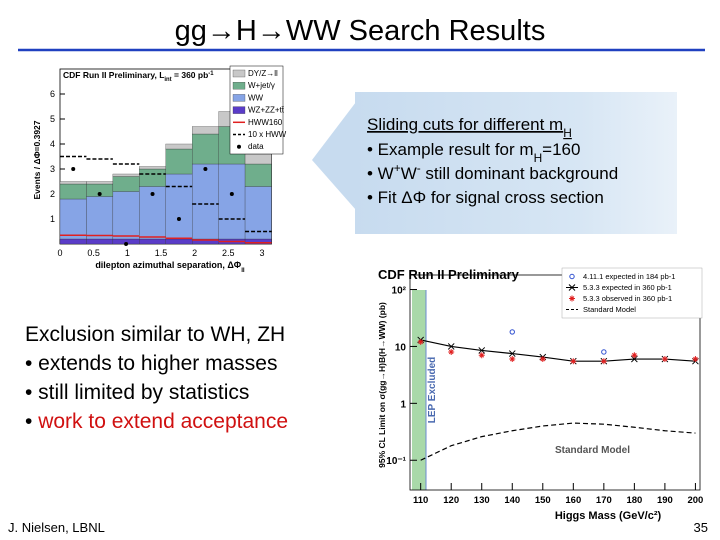 The height and width of the screenshot is (540, 720). What do you see at coordinates (52, 94) in the screenshot?
I see `y-tick-label: 6` at bounding box center [52, 94].